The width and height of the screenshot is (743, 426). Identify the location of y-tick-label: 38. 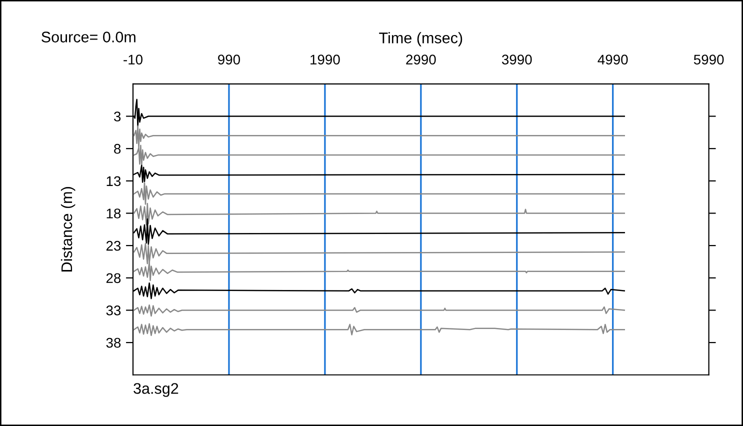
(113, 343).